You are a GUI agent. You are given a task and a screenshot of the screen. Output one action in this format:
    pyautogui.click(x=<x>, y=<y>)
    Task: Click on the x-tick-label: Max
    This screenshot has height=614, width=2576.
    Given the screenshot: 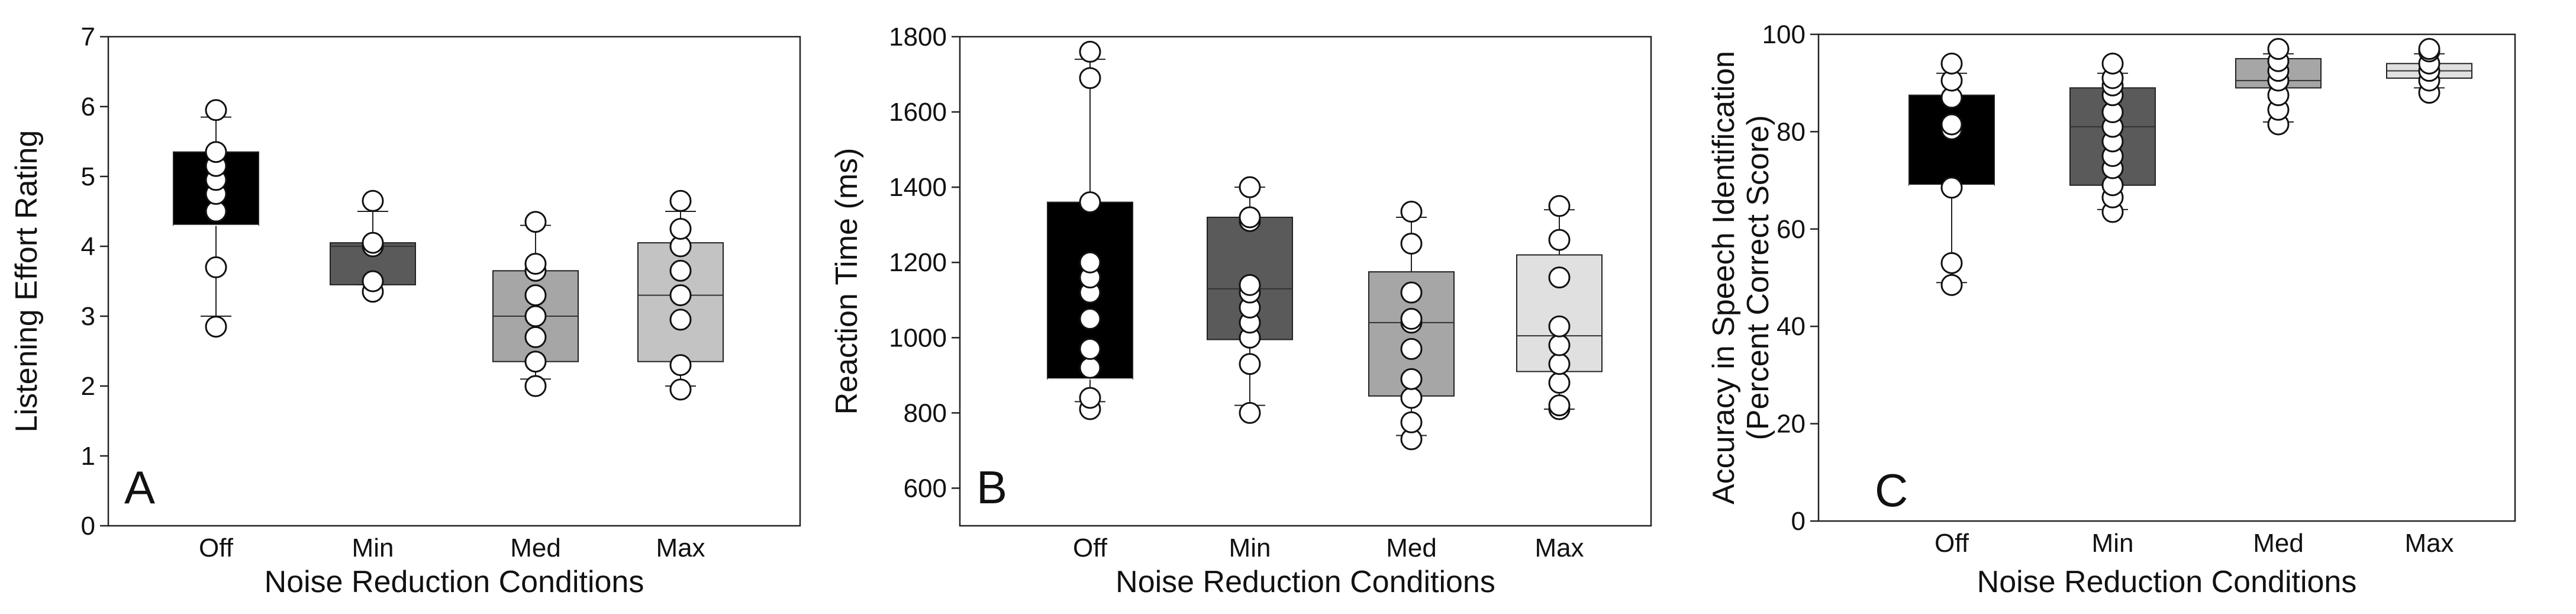 What is the action you would take?
    pyautogui.click(x=1559, y=547)
    